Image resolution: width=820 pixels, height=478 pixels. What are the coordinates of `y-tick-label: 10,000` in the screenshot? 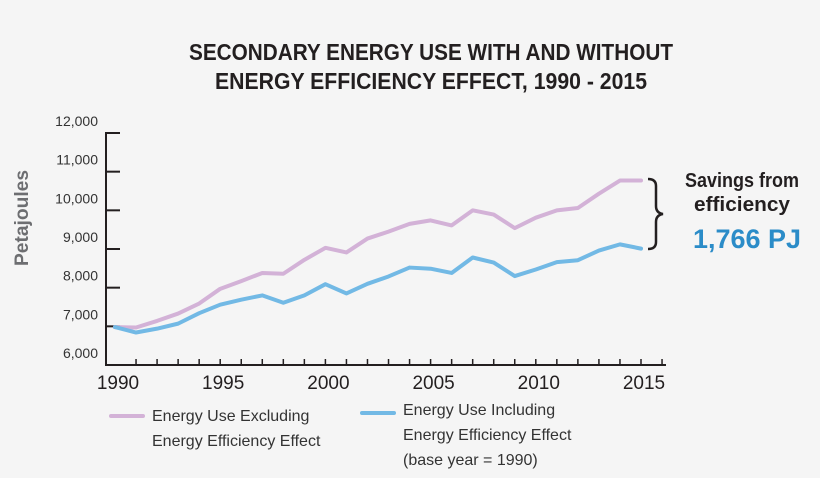 It's located at (76, 198).